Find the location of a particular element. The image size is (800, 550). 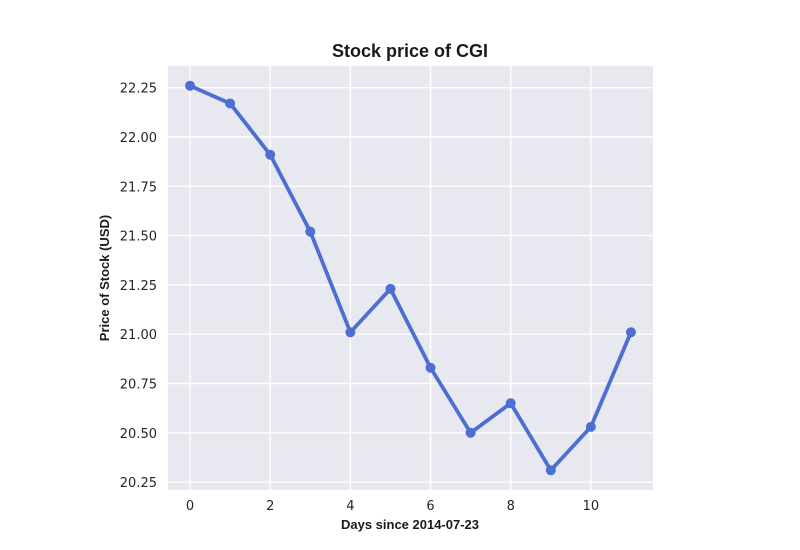

x-tick-label: 4 is located at coordinates (350, 506).